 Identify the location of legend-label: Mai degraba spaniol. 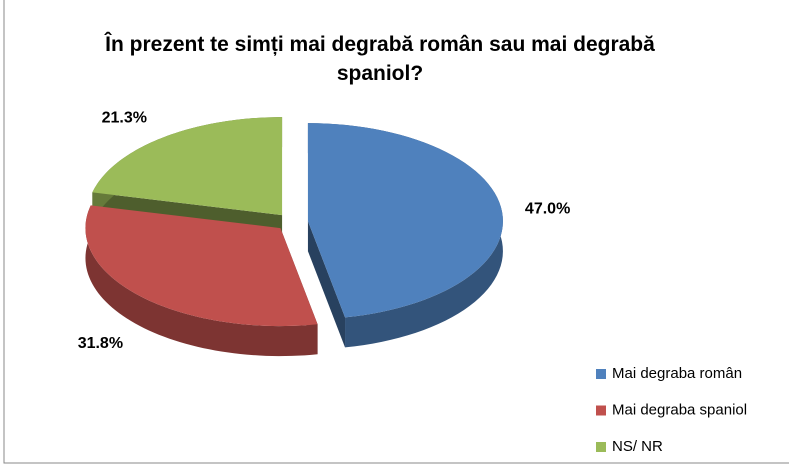
(679, 409).